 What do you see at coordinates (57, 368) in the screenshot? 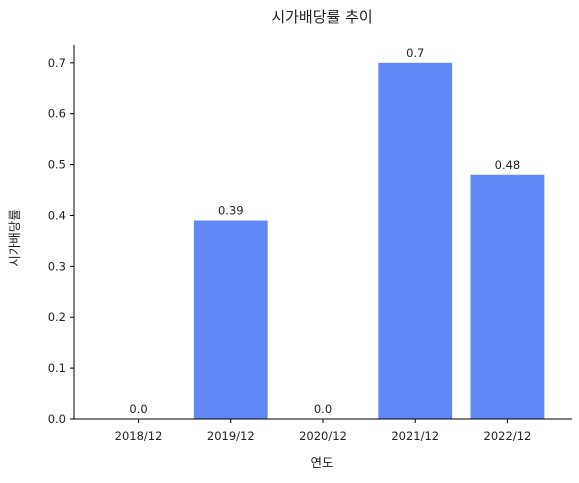
I see `y-tick-label: 0.1` at bounding box center [57, 368].